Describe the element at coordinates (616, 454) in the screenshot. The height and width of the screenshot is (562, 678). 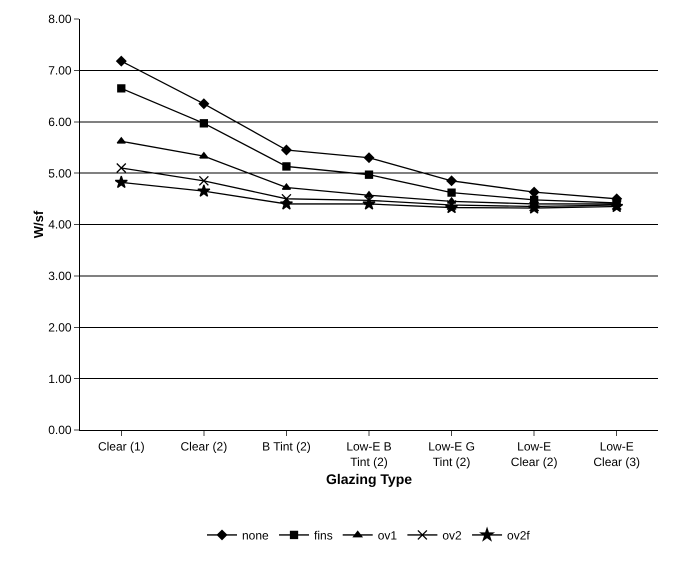
I see `x-tick-label: Low-E Clear (3)` at that location.